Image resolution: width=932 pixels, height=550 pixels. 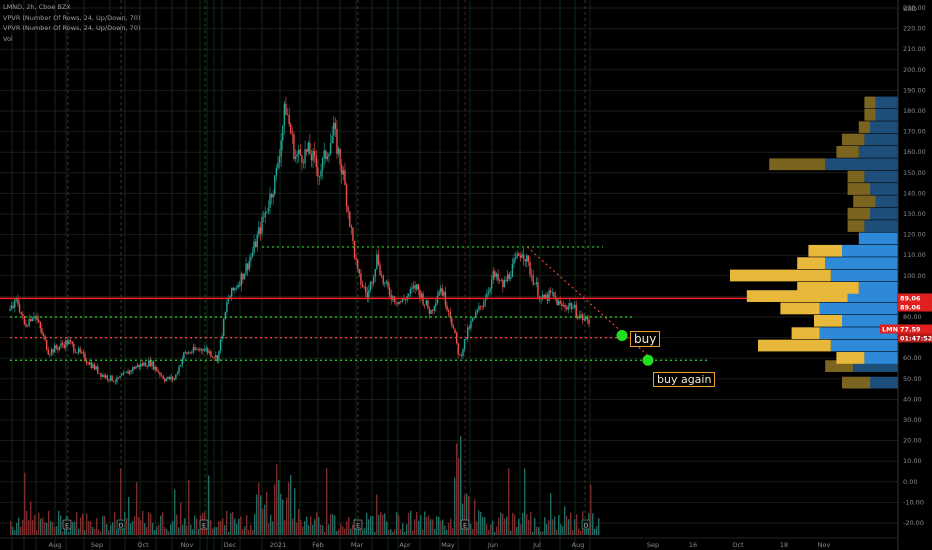 What do you see at coordinates (914, 90) in the screenshot?
I see `y-tick-label: 190.00` at bounding box center [914, 90].